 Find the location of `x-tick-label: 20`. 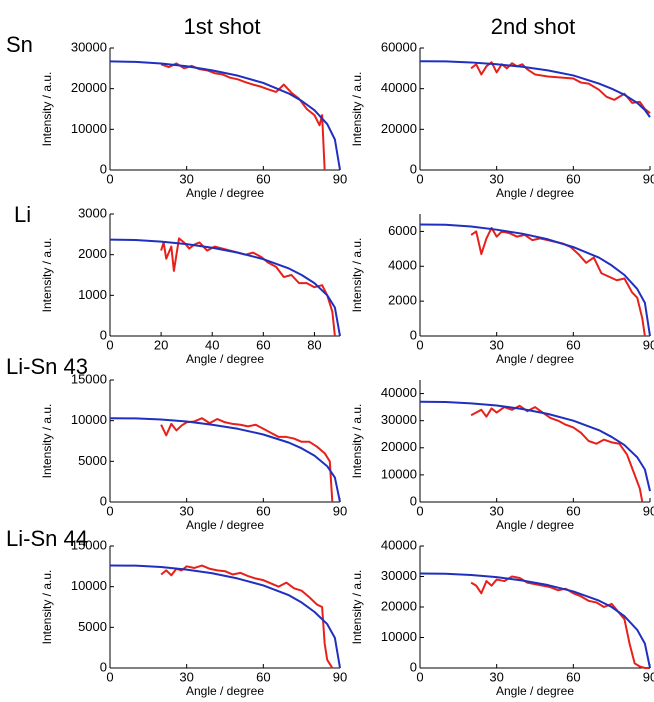

x-tick-label: 20 is located at coordinates (161, 344).